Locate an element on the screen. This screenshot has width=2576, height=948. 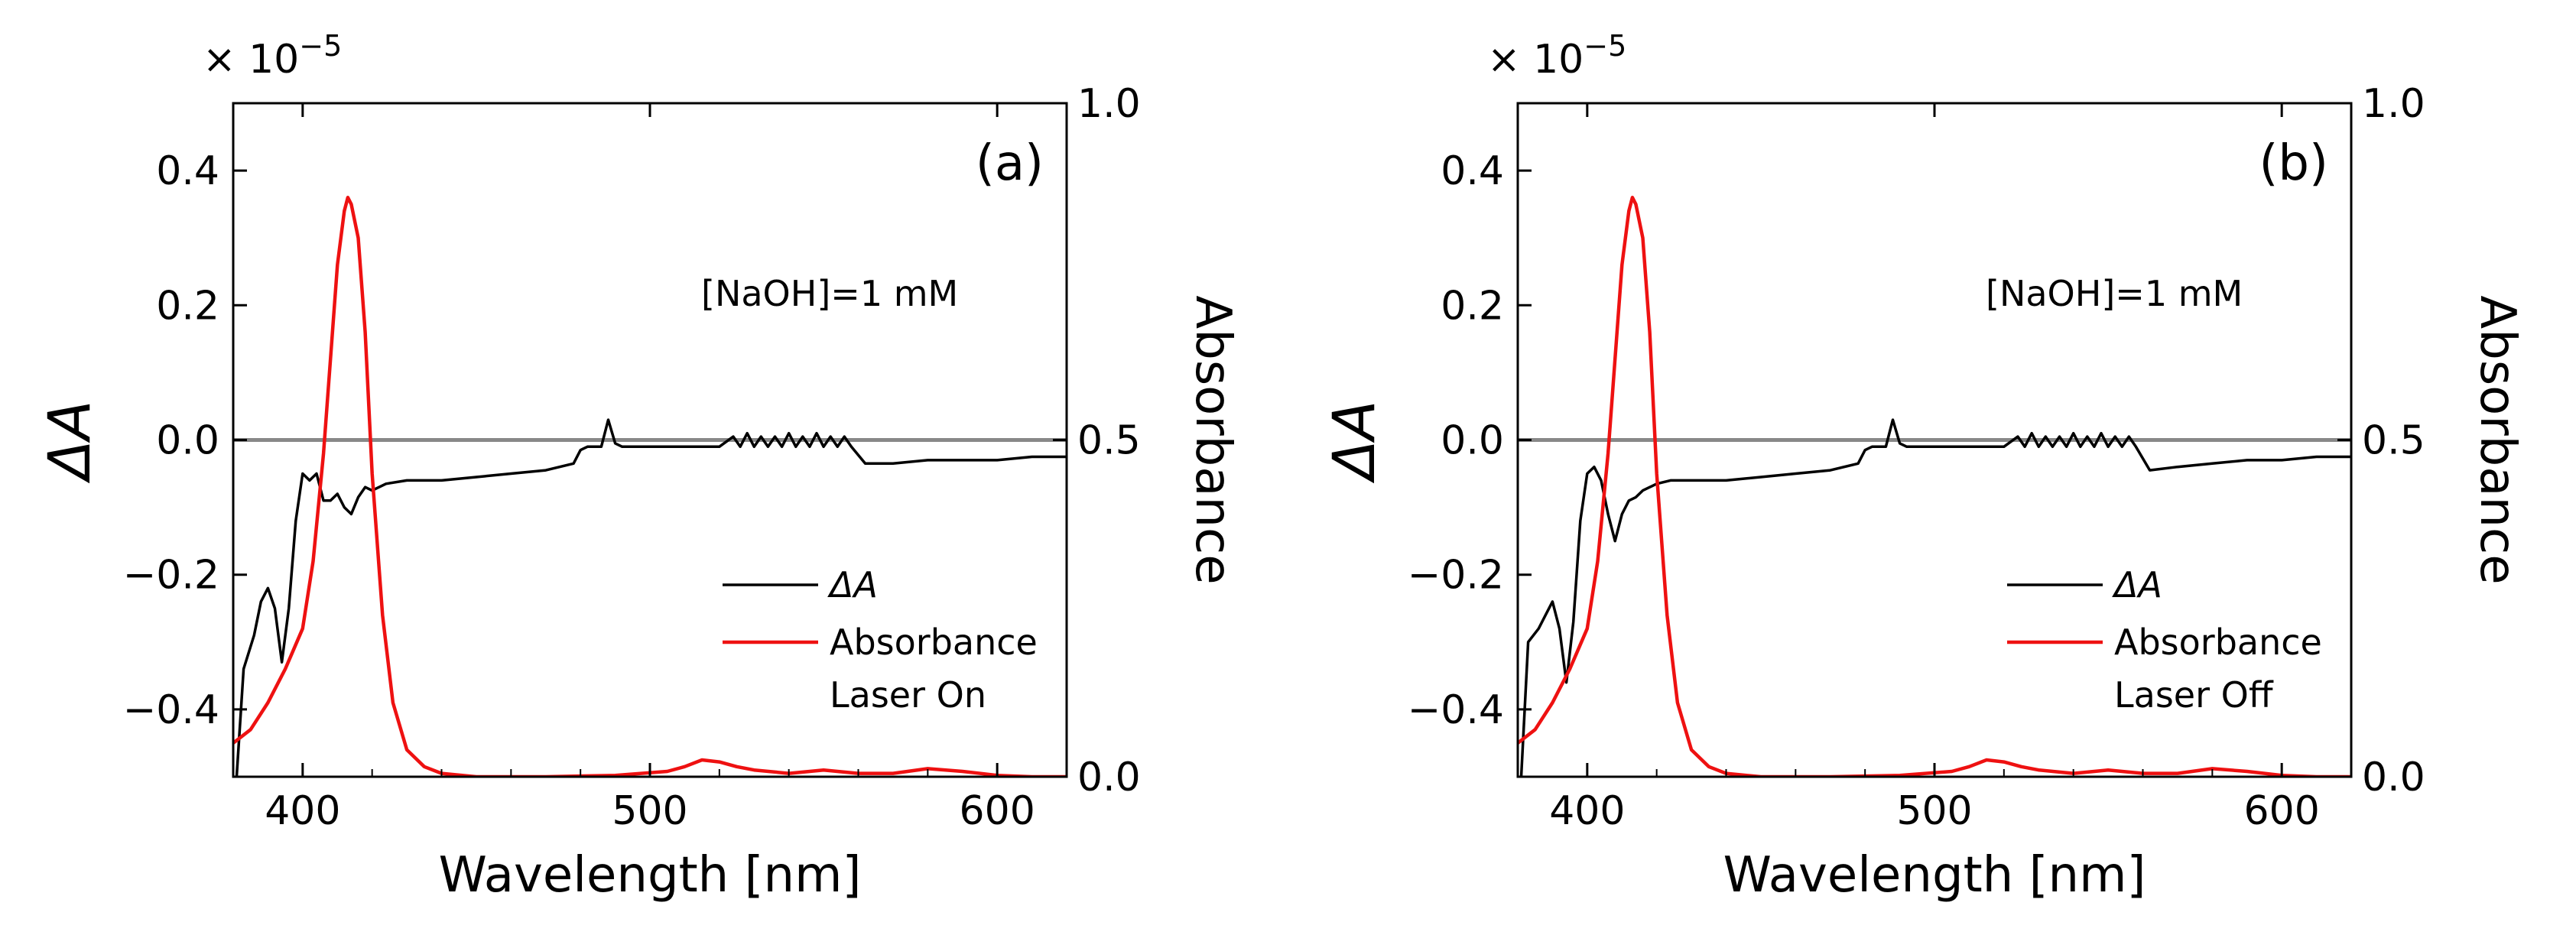
panel-label: (a) is located at coordinates (1010, 163).